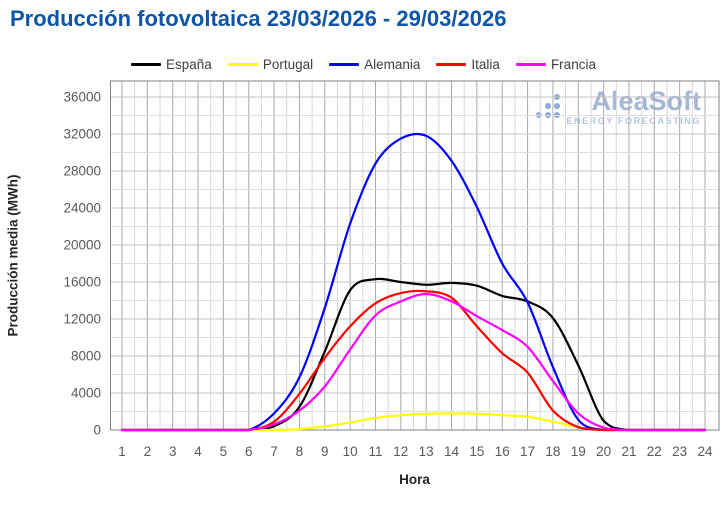 The width and height of the screenshot is (727, 509). I want to click on x-tick-label: 8, so click(300, 451).